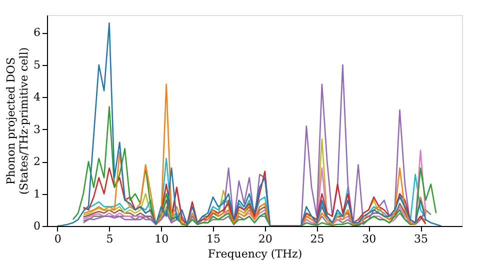 The height and width of the screenshot is (280, 500). I want to click on y-tick-label: 5, so click(37, 65).